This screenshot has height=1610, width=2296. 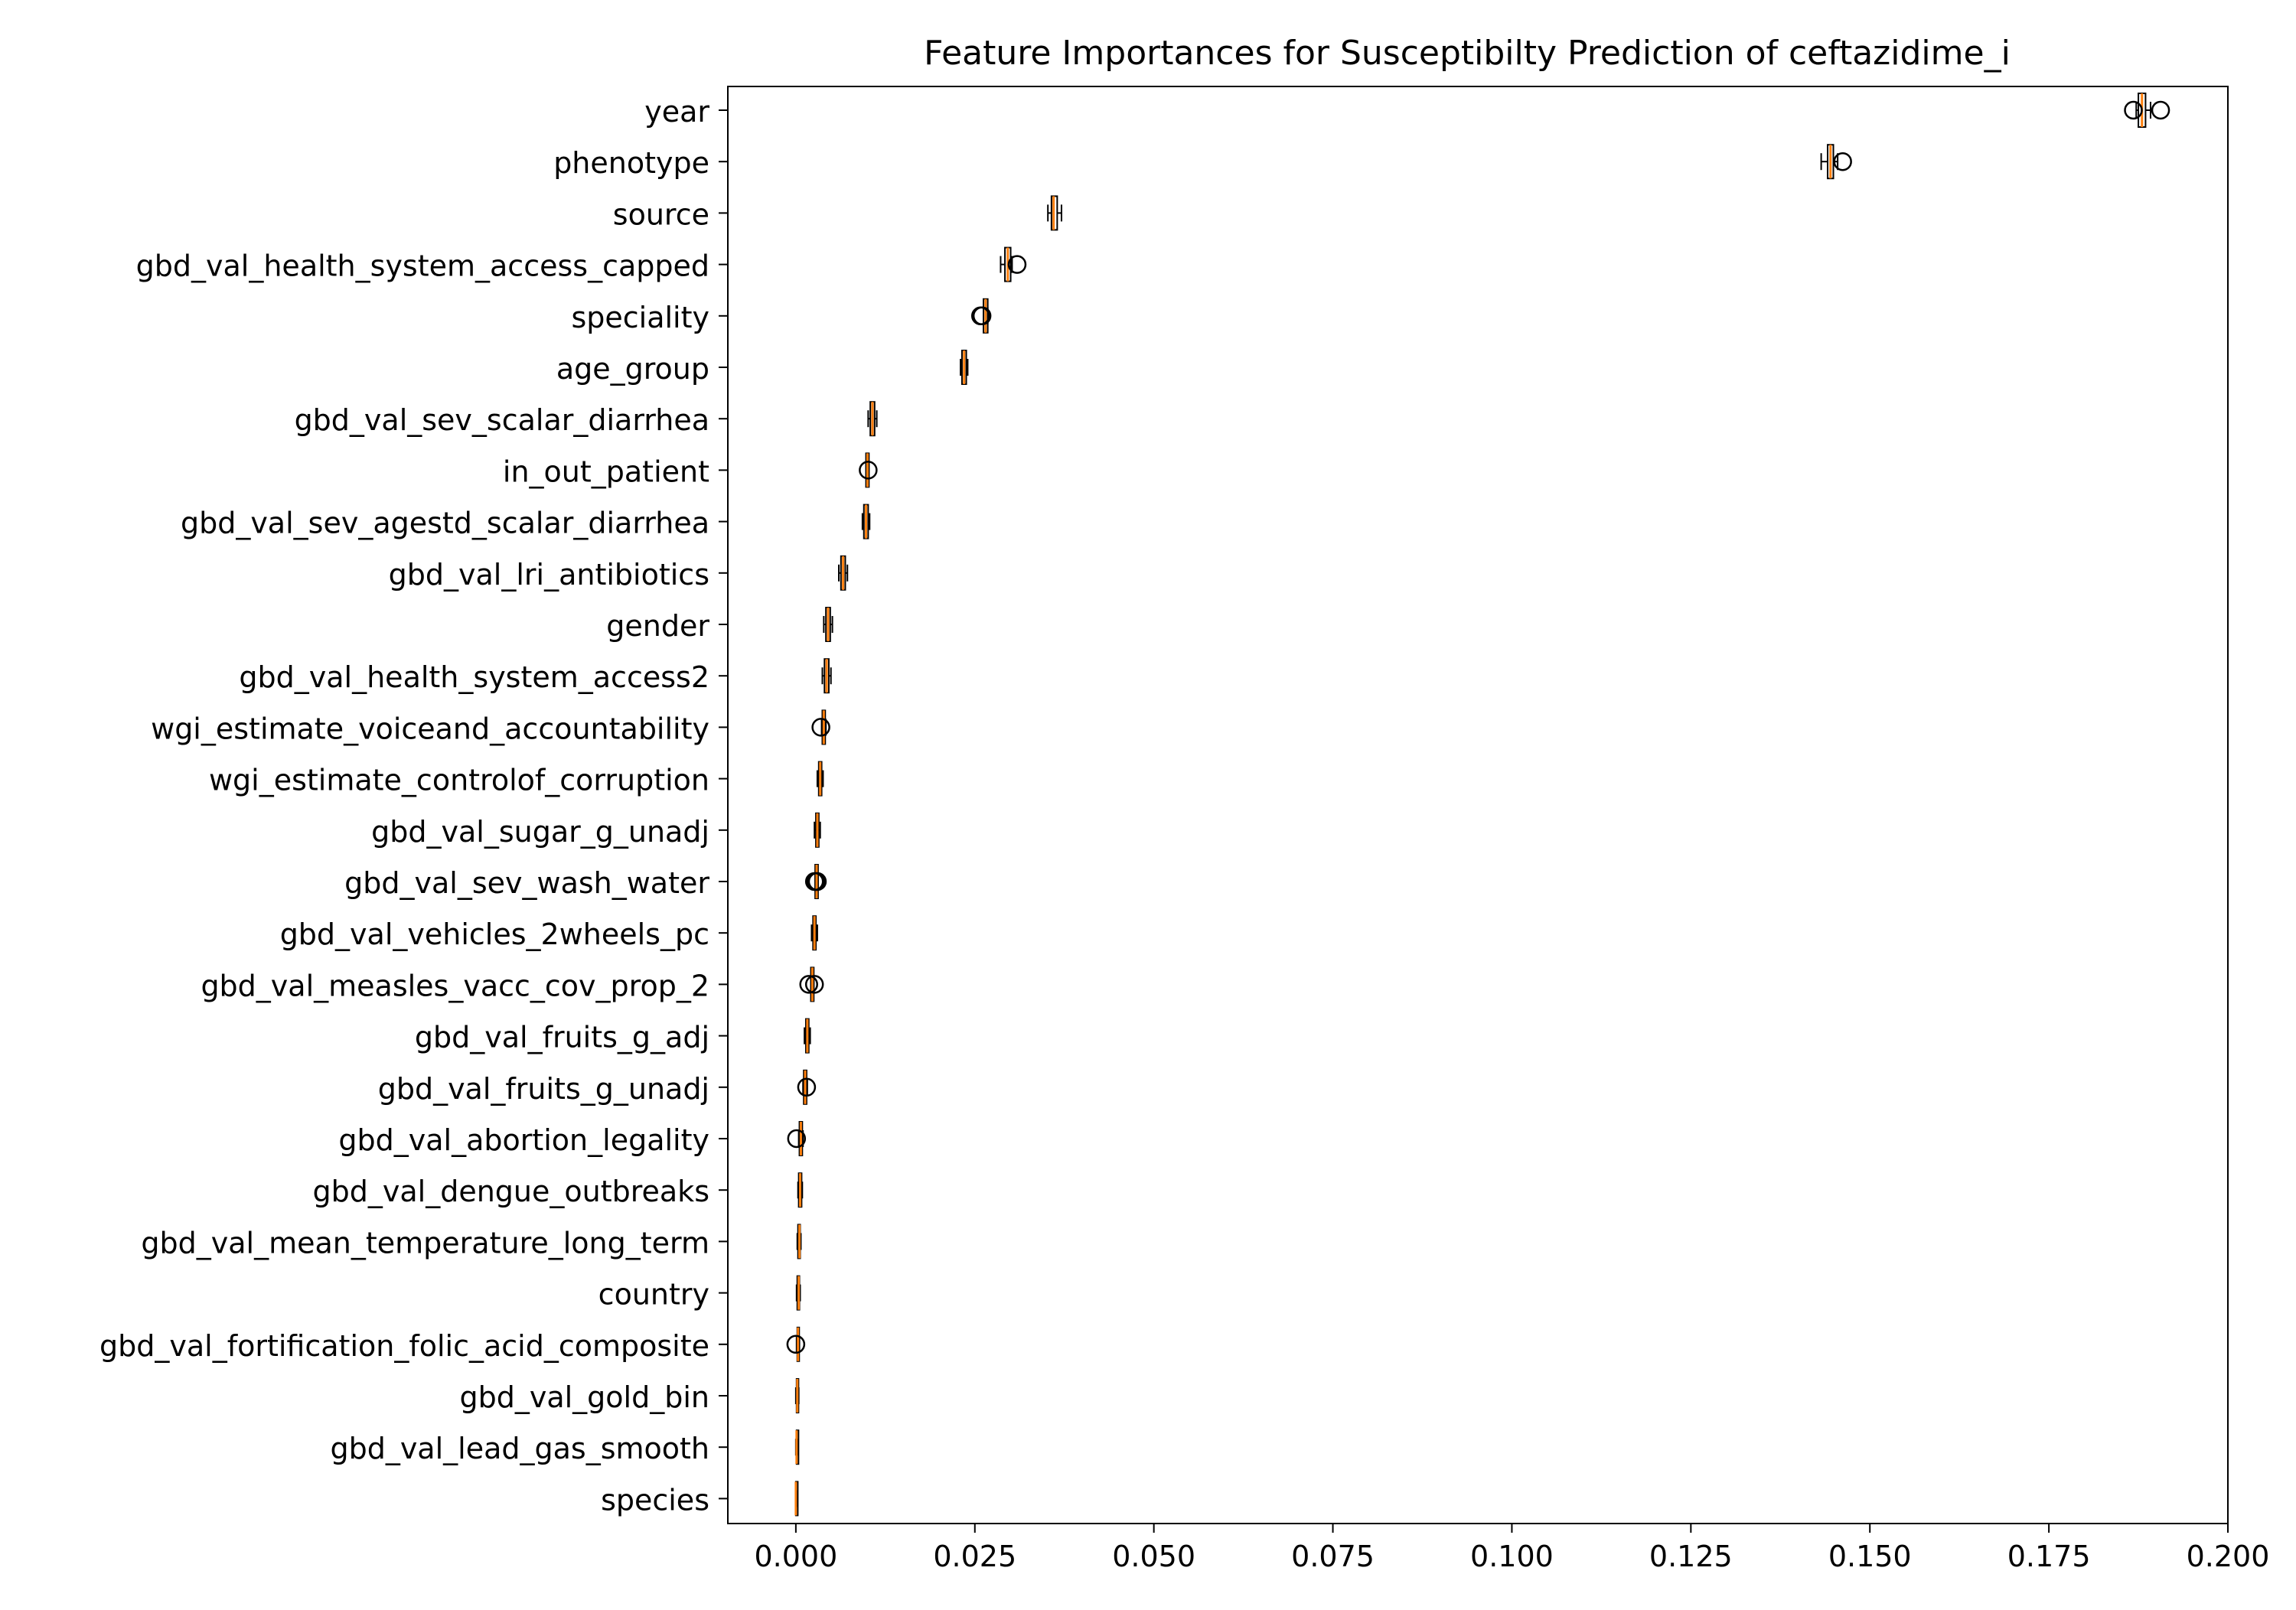 What do you see at coordinates (814, 933) in the screenshot?
I see `box-gbd_val_vehicles_2wheels_pc` at bounding box center [814, 933].